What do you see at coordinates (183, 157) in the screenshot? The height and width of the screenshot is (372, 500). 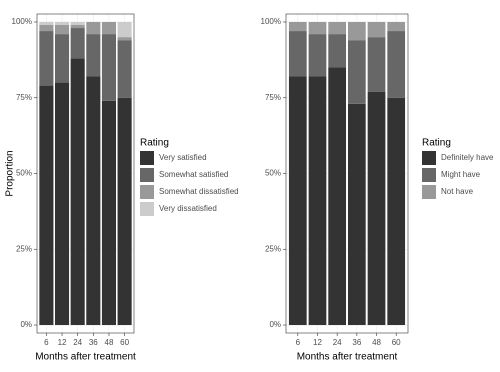 I see `legend-label: Very satisfied` at bounding box center [183, 157].